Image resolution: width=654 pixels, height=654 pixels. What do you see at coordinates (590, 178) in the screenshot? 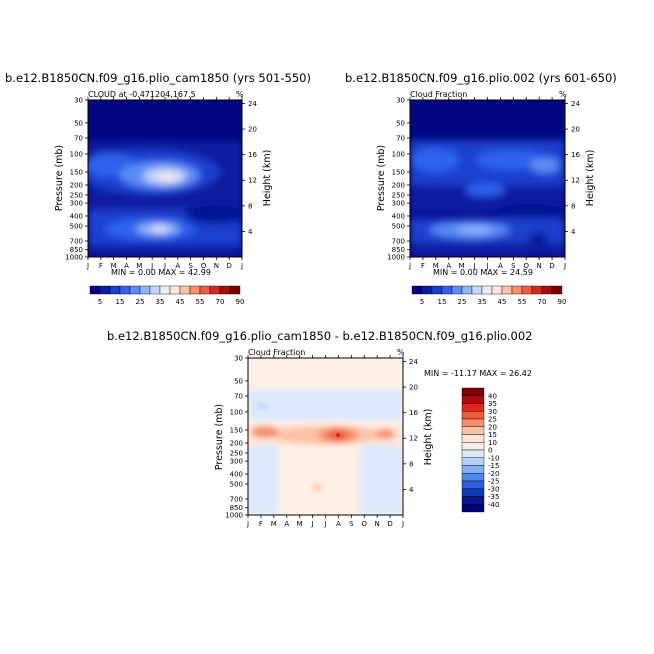
I see `panel-b-y2label: Height (km)` at bounding box center [590, 178].